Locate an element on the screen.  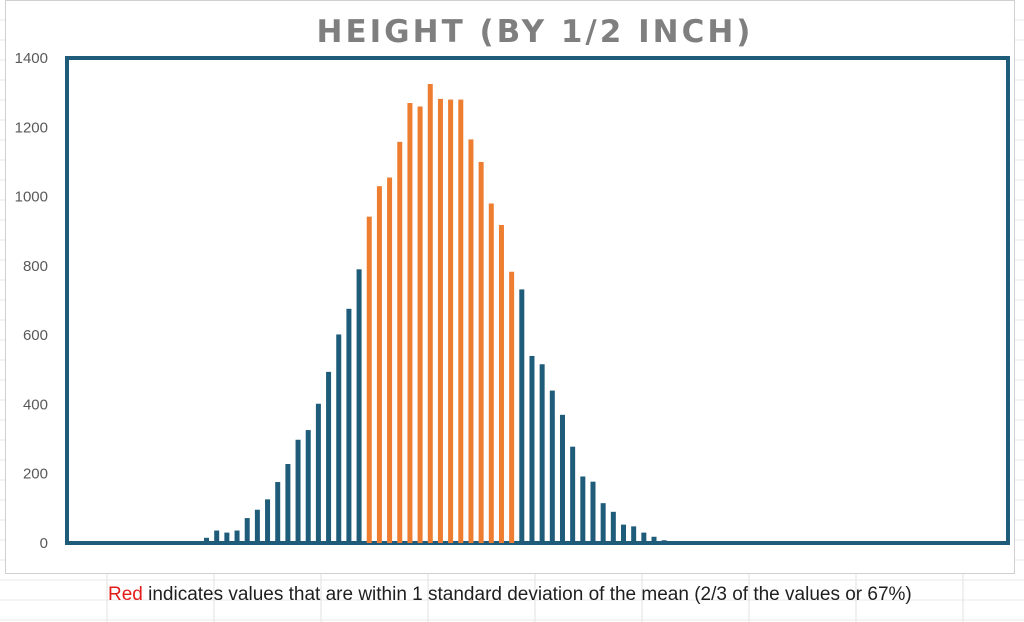
y-tick-label: 1000 is located at coordinates (31, 197).